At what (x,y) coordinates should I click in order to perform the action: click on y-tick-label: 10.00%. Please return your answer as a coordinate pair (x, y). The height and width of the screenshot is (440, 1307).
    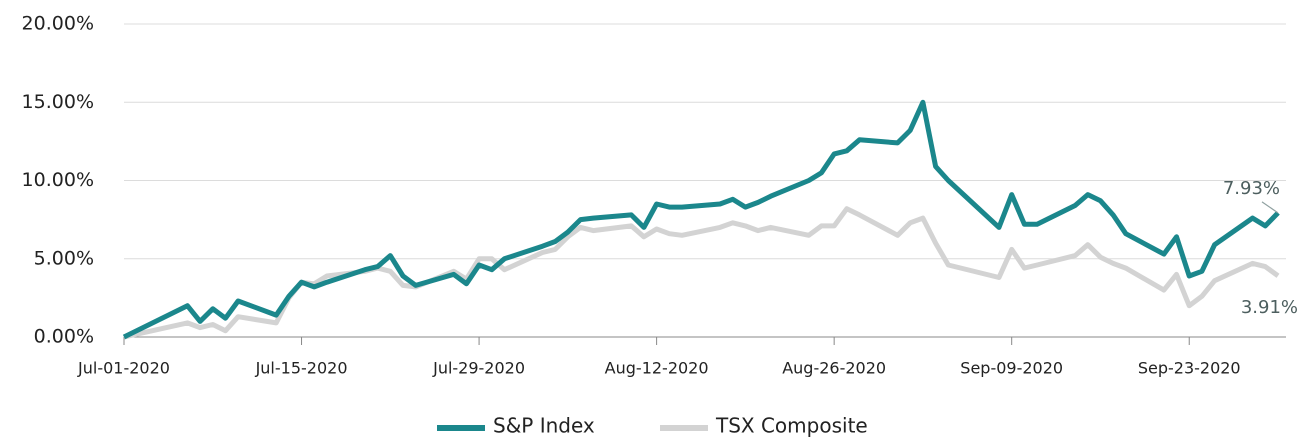
    Looking at the image, I should click on (58, 180).